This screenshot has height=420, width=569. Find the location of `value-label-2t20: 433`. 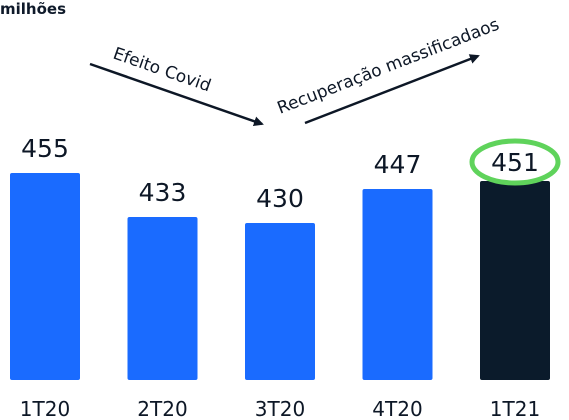

value-label-2t20: 433 is located at coordinates (163, 192).